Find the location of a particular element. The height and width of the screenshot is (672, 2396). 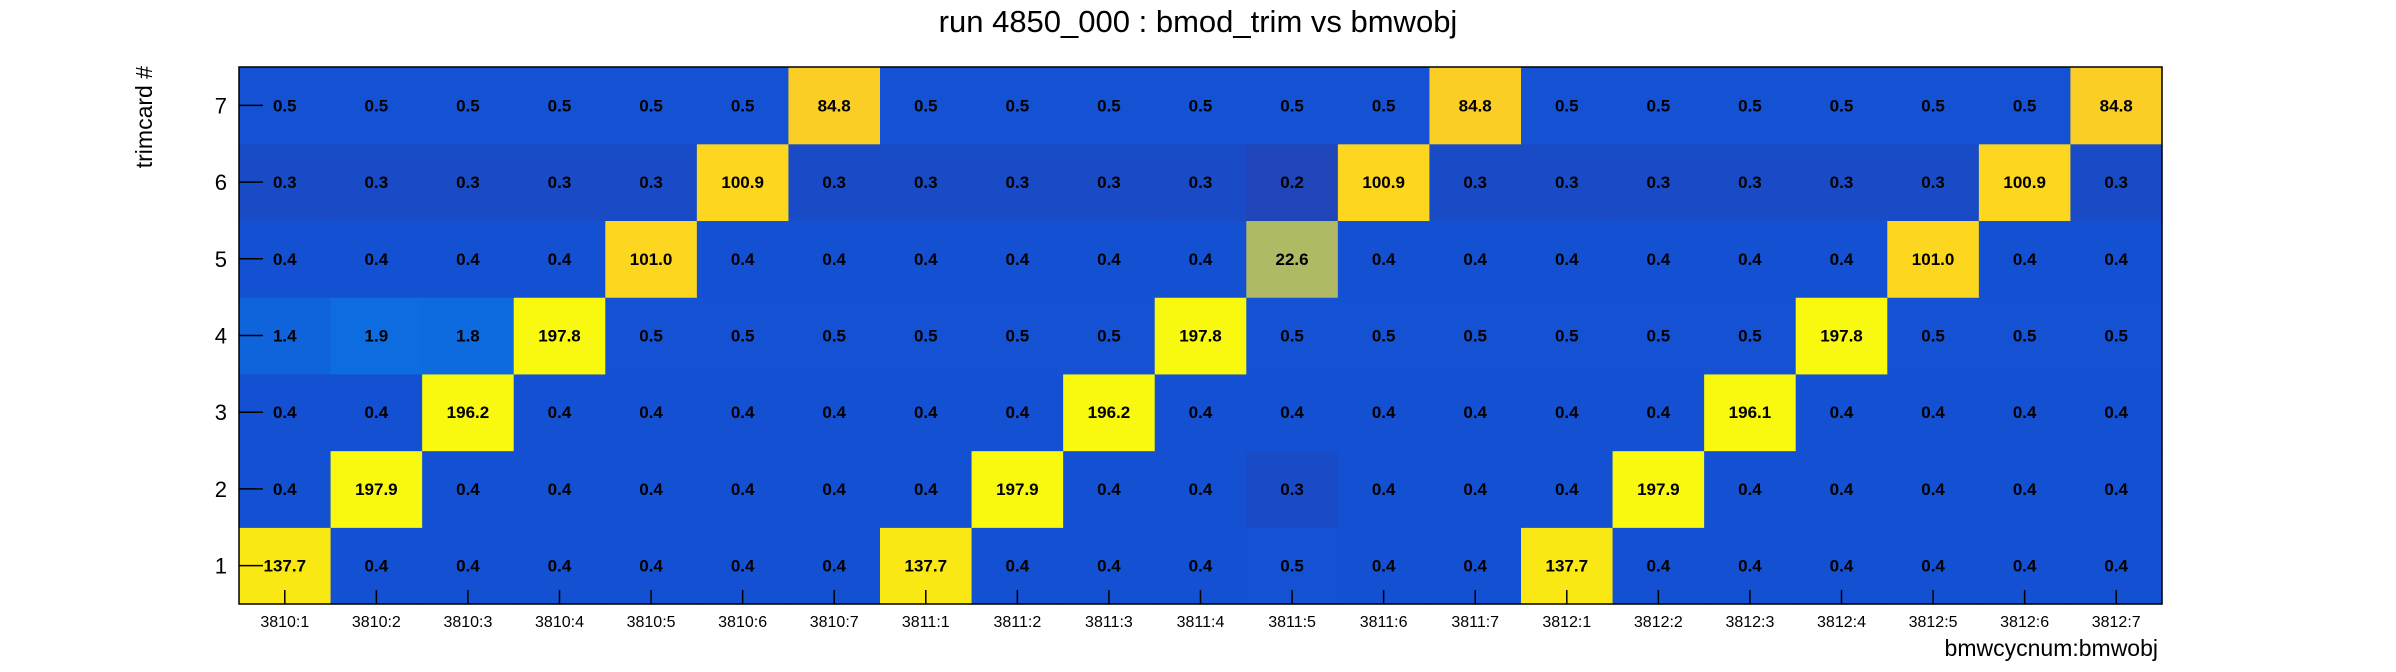

cell-value-label: 196.2 is located at coordinates (468, 412).